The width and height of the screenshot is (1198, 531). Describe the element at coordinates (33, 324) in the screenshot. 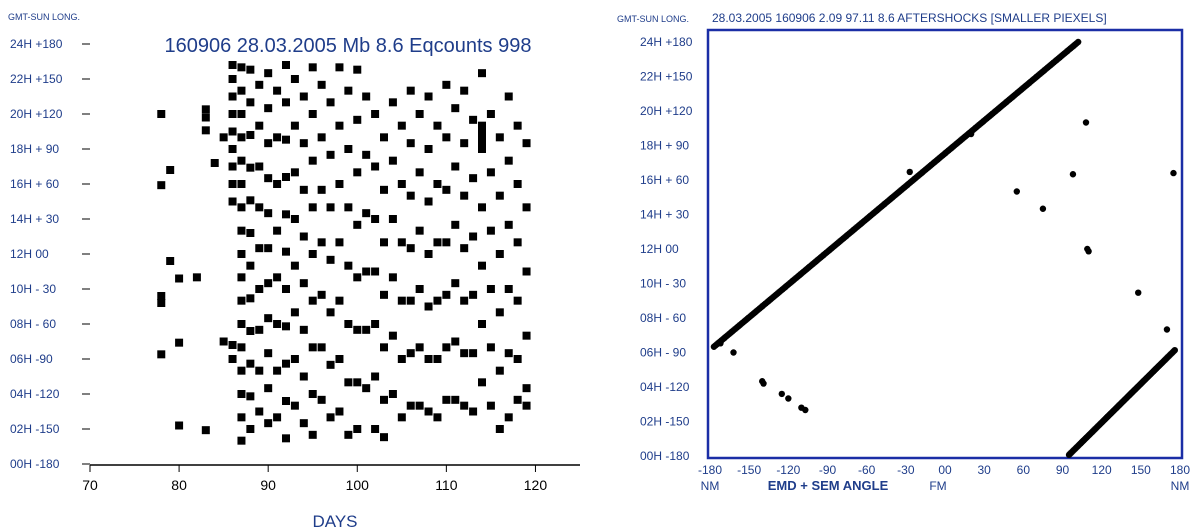

I see `left-y-tick-label: 08H - 60` at that location.